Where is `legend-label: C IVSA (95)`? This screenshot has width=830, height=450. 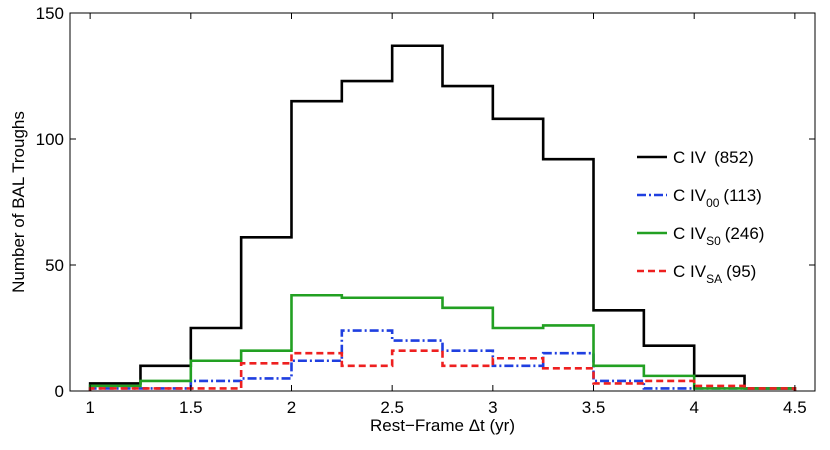
legend-label: C IVSA (95) is located at coordinates (714, 274).